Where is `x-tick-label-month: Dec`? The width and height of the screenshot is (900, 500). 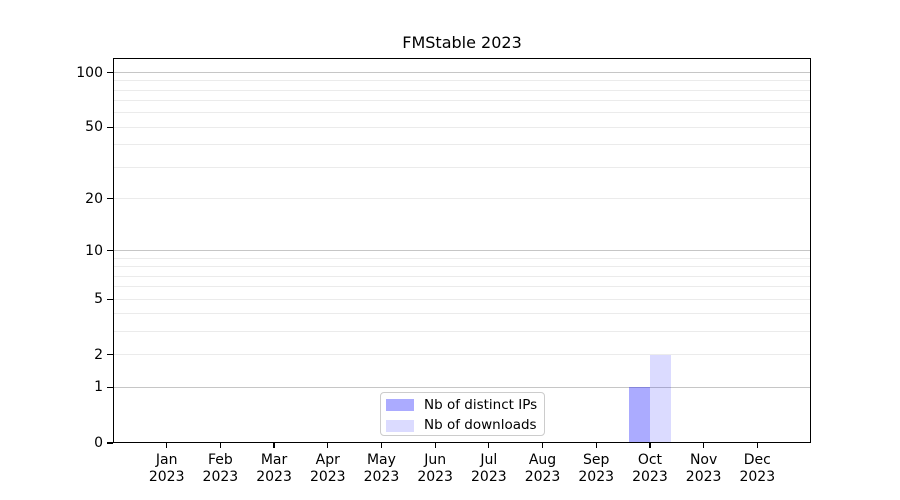 x-tick-label-month: Dec is located at coordinates (757, 460).